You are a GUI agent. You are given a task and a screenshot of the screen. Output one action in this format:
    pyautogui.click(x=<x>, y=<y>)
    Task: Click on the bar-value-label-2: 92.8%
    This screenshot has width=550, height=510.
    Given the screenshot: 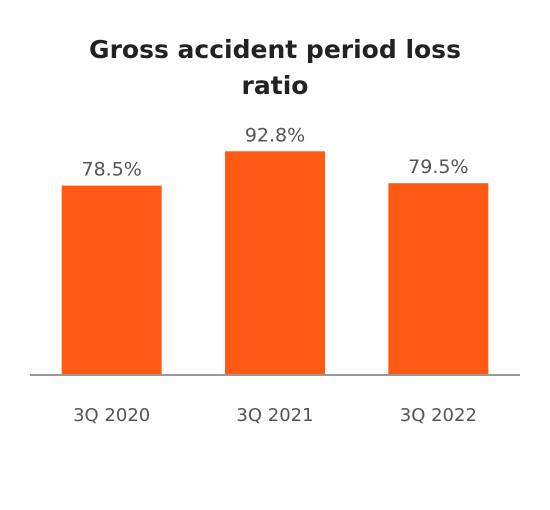 What is the action you would take?
    pyautogui.click(x=275, y=135)
    